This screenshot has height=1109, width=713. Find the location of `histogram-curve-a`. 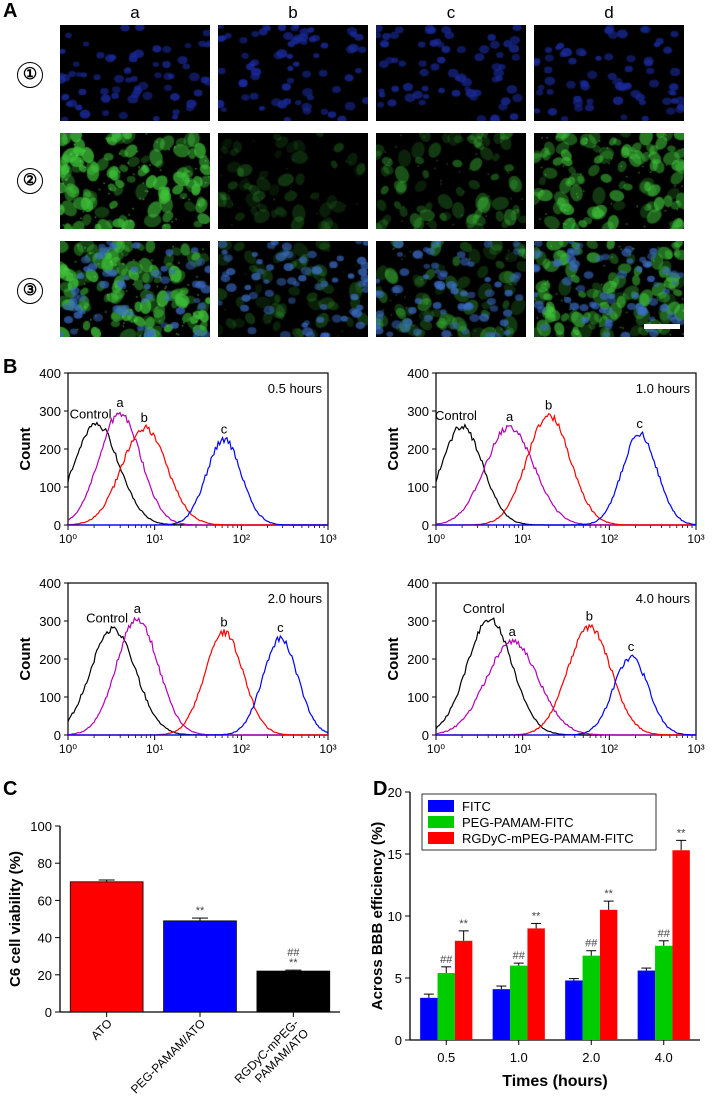

histogram-curve-a is located at coordinates (565, 687).